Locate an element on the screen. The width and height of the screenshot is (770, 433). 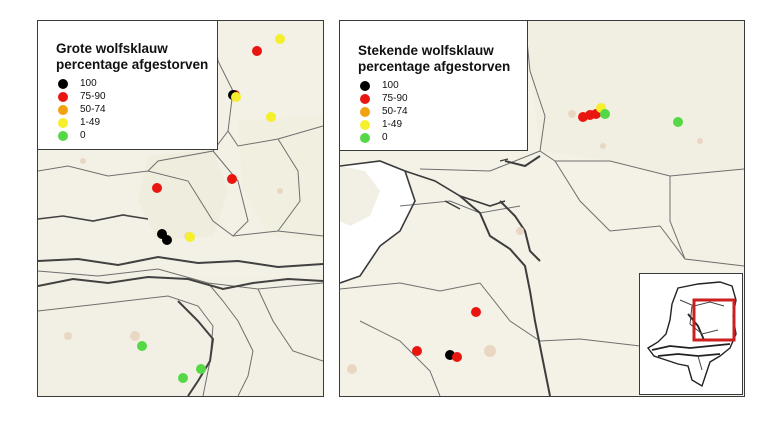
left-legend-title-line2: percentage afgestorven is located at coordinates (132, 64).